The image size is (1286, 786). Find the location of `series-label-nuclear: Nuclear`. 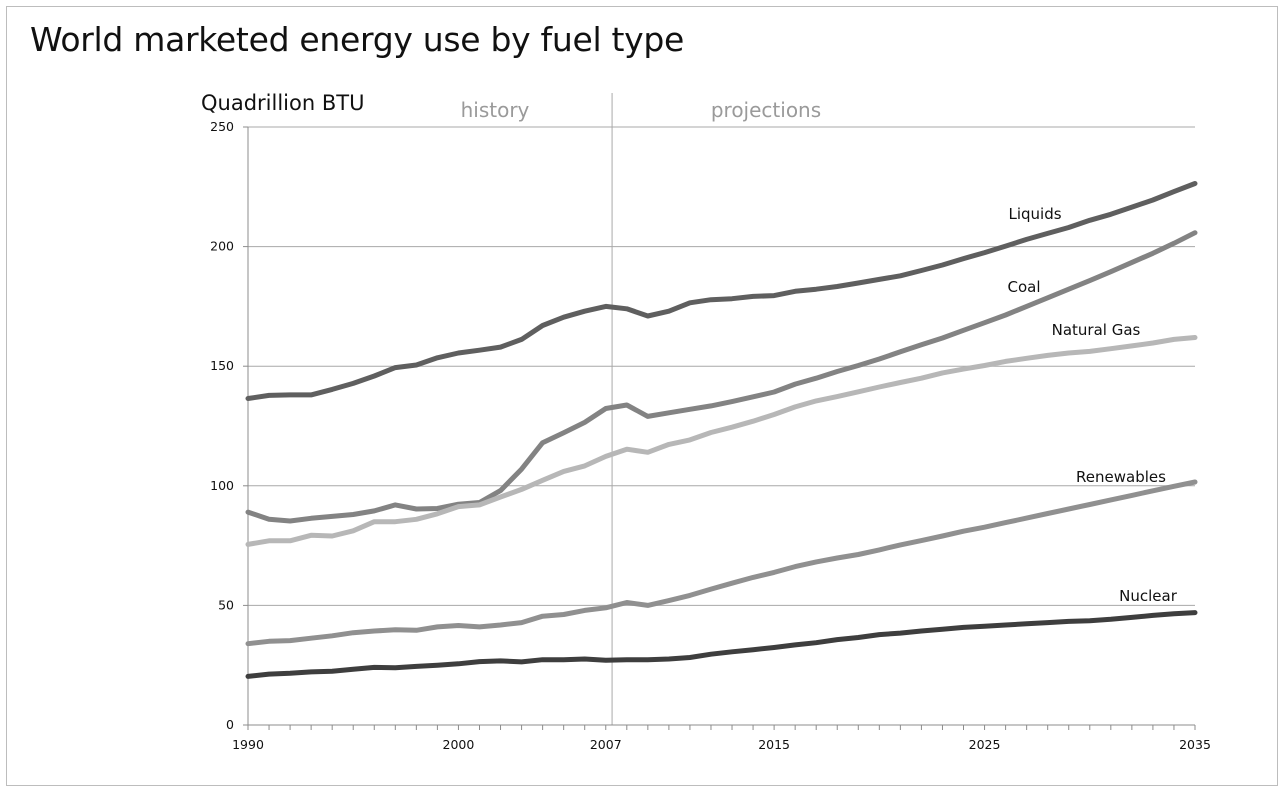

series-label-nuclear: Nuclear is located at coordinates (1148, 596).